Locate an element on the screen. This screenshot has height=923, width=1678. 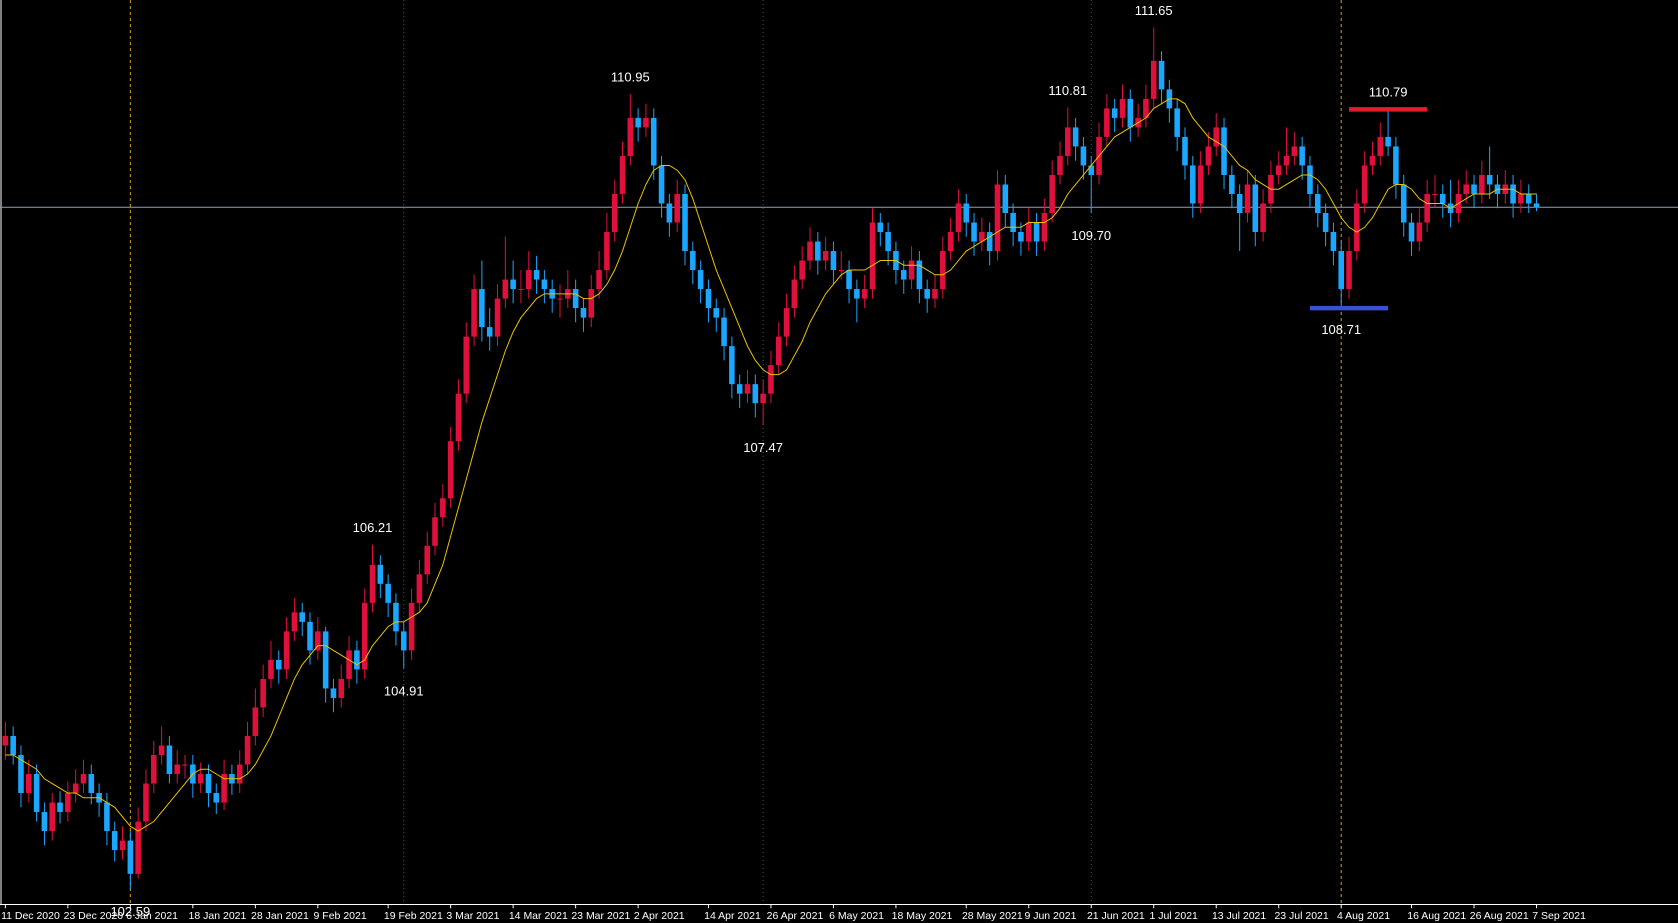
time-label: 16 Aug 2021 is located at coordinates (1436, 916).